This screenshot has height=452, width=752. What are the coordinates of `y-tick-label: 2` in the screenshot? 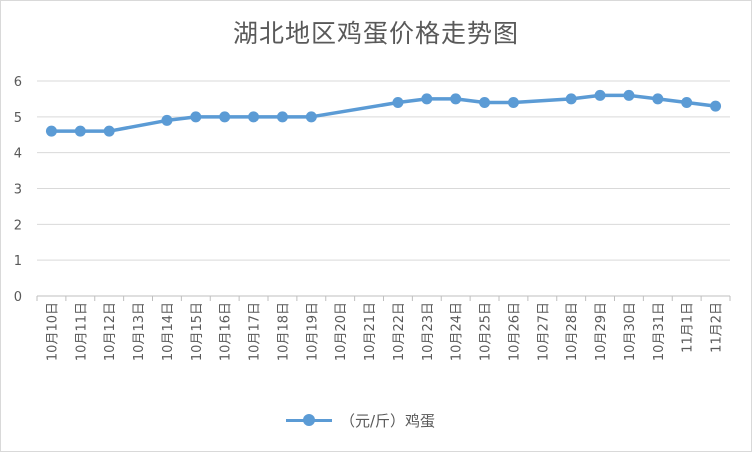 It's located at (18, 225).